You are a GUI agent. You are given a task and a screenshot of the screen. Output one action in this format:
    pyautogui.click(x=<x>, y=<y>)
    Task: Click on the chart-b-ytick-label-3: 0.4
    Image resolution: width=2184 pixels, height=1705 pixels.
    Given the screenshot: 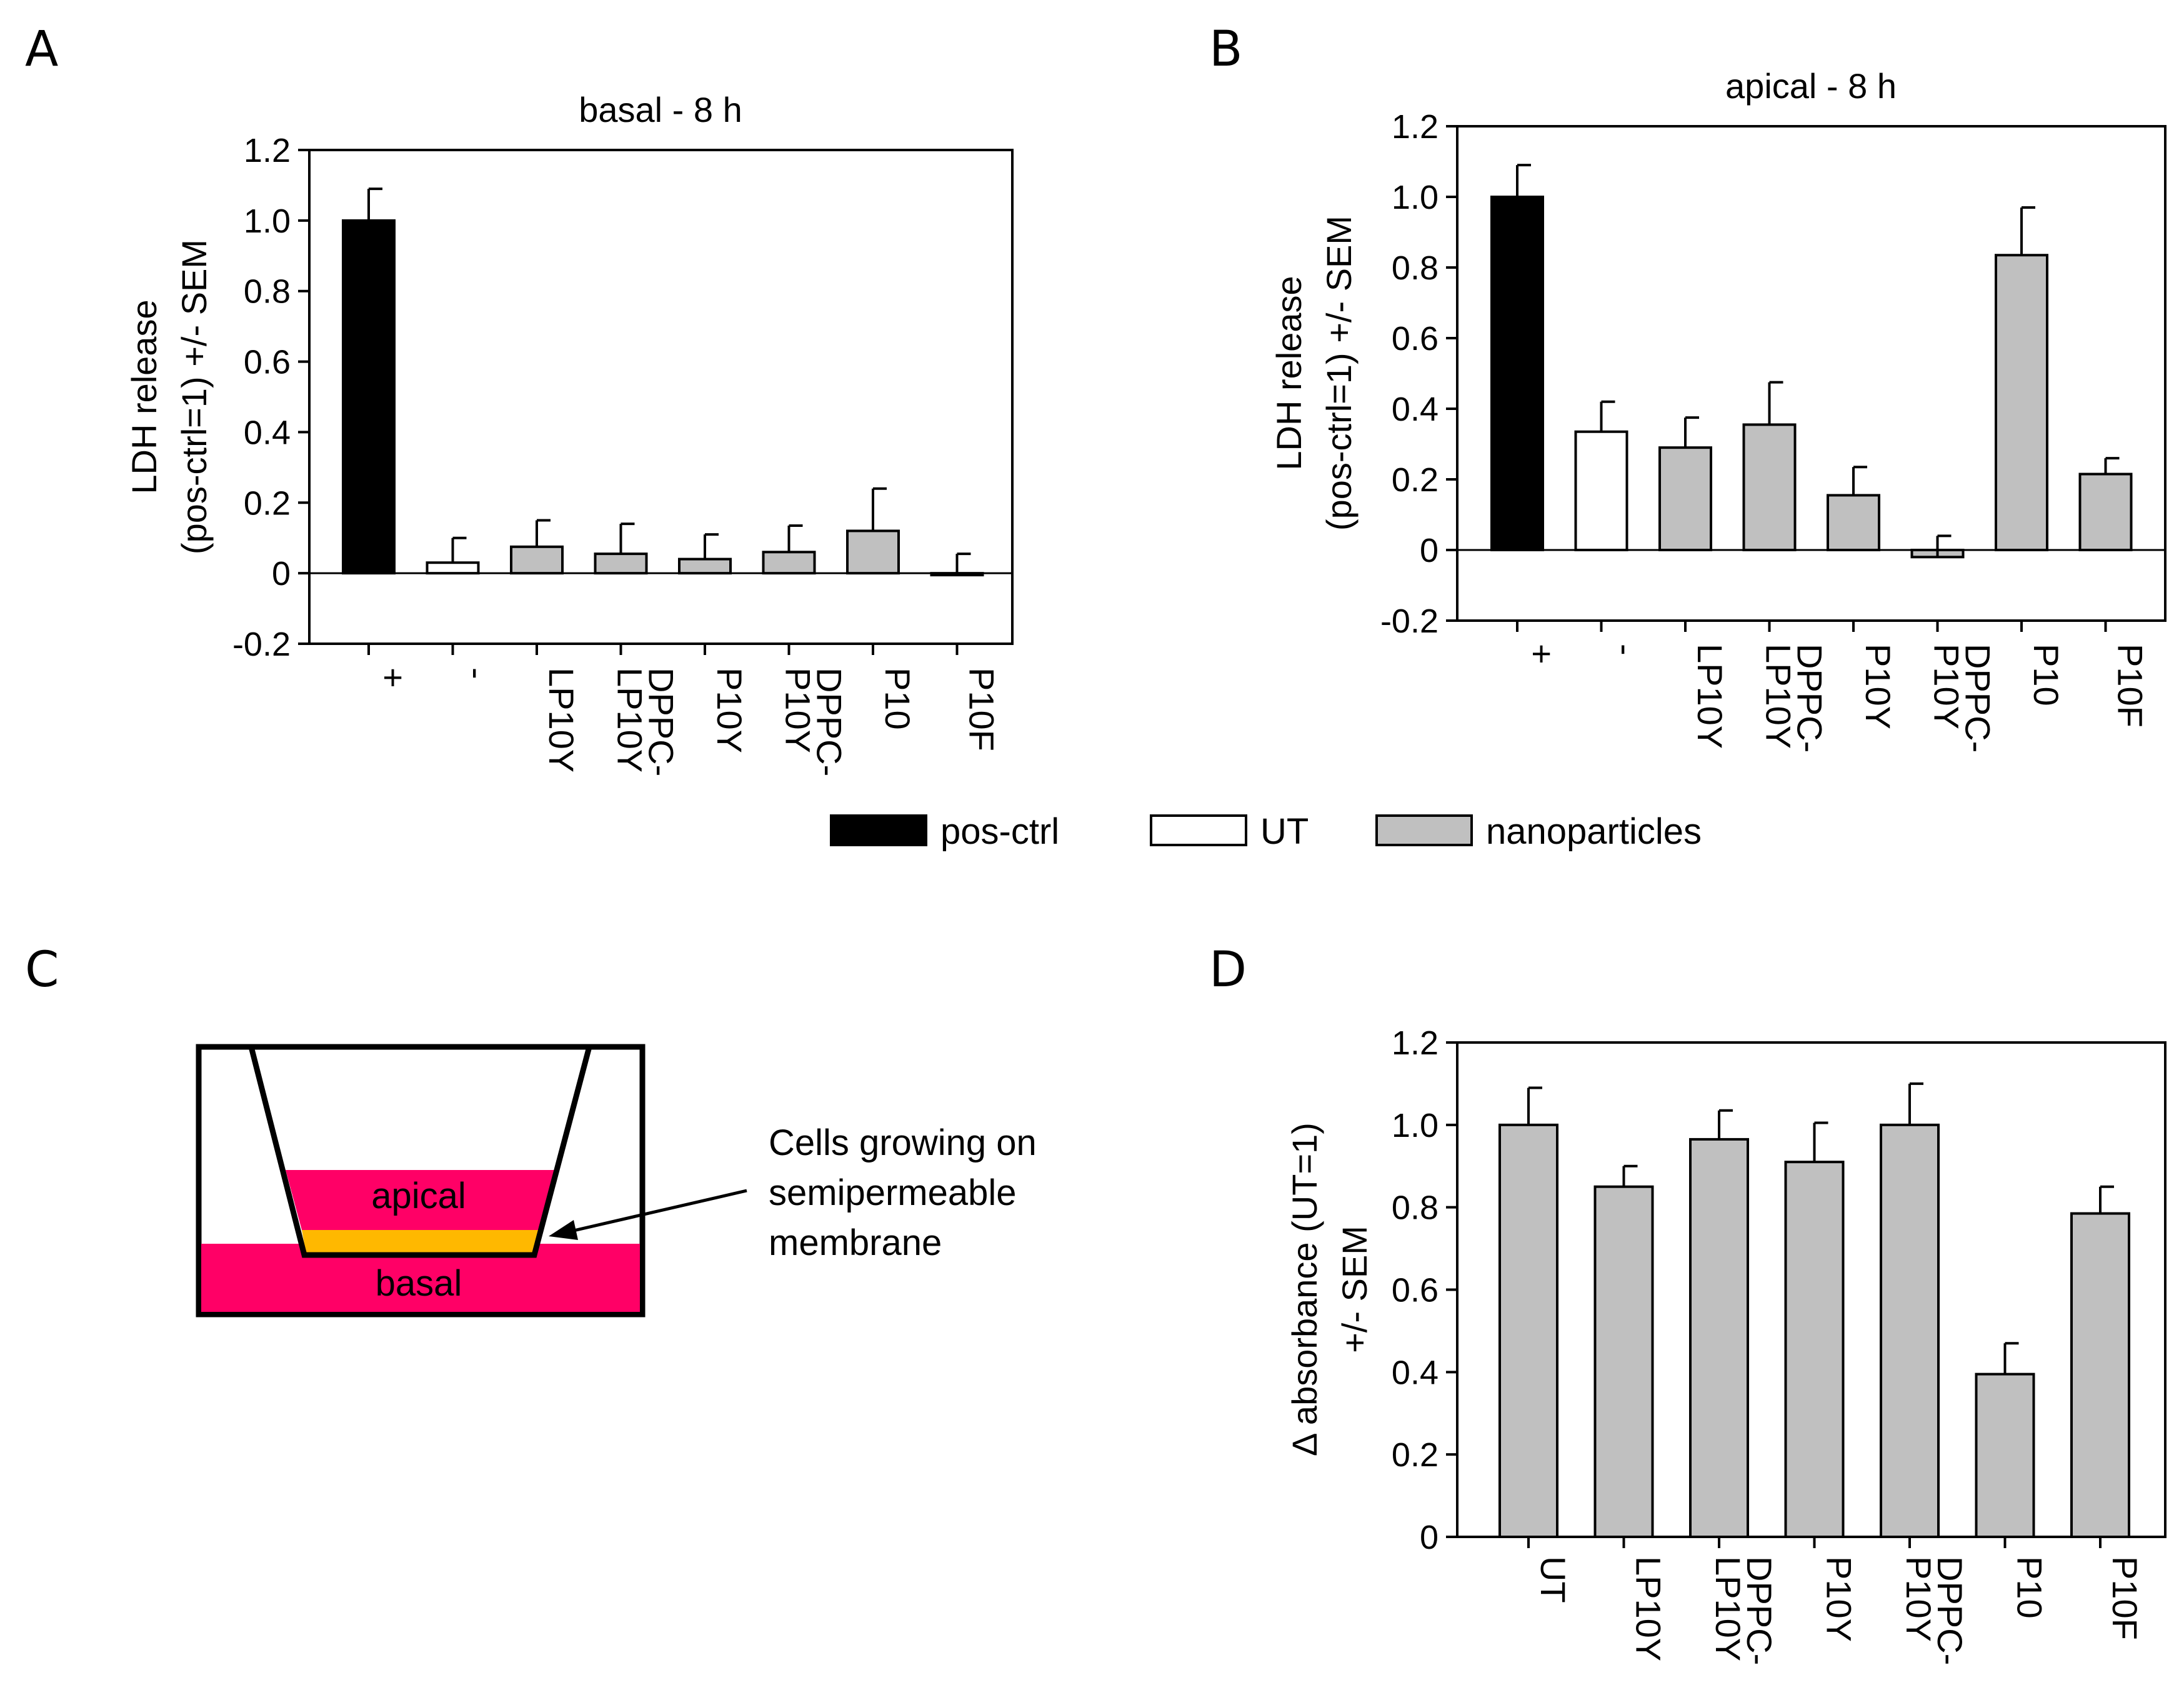 What is the action you would take?
    pyautogui.click(x=1415, y=409)
    